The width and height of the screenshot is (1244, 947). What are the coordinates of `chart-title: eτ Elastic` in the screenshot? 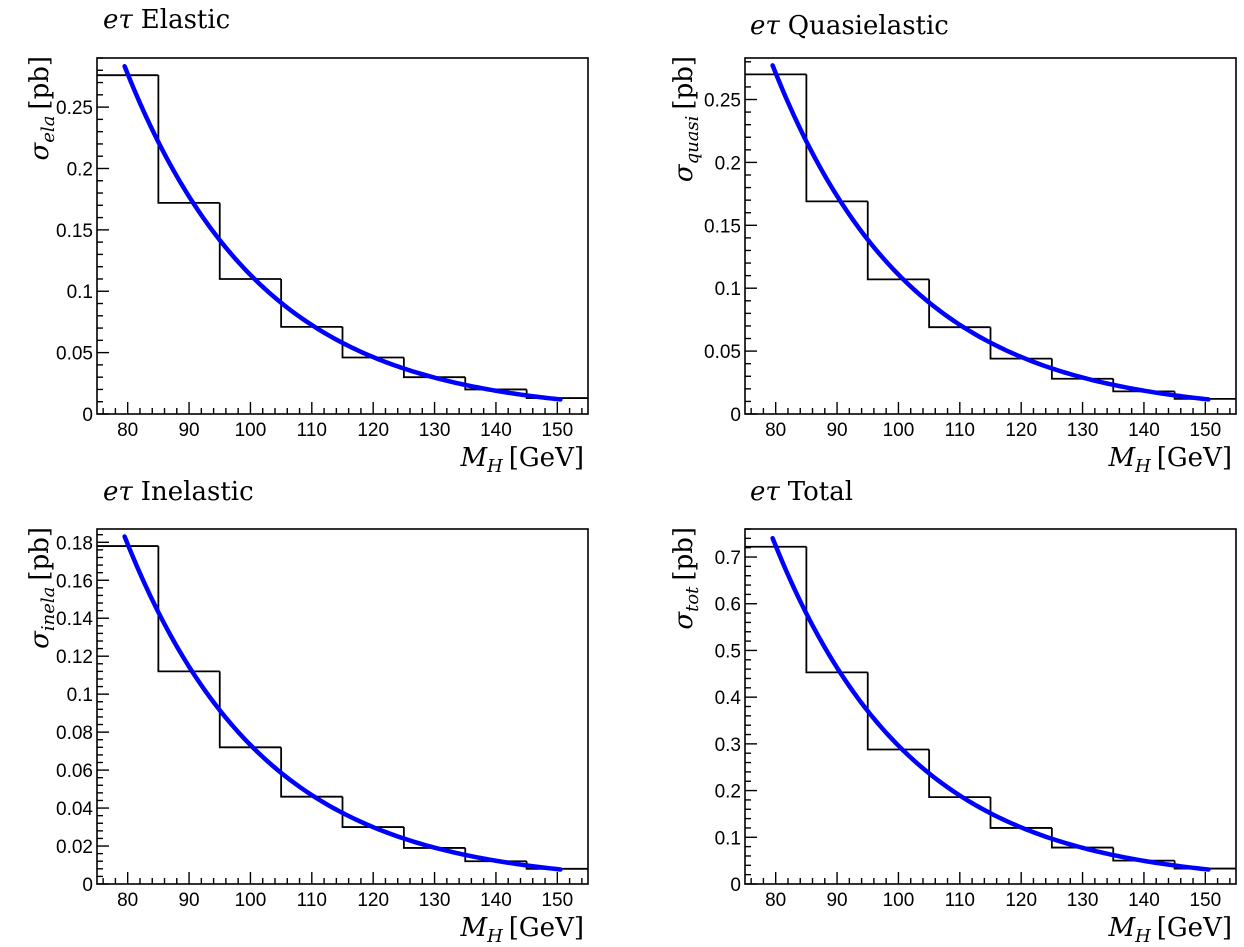 It's located at (166, 20).